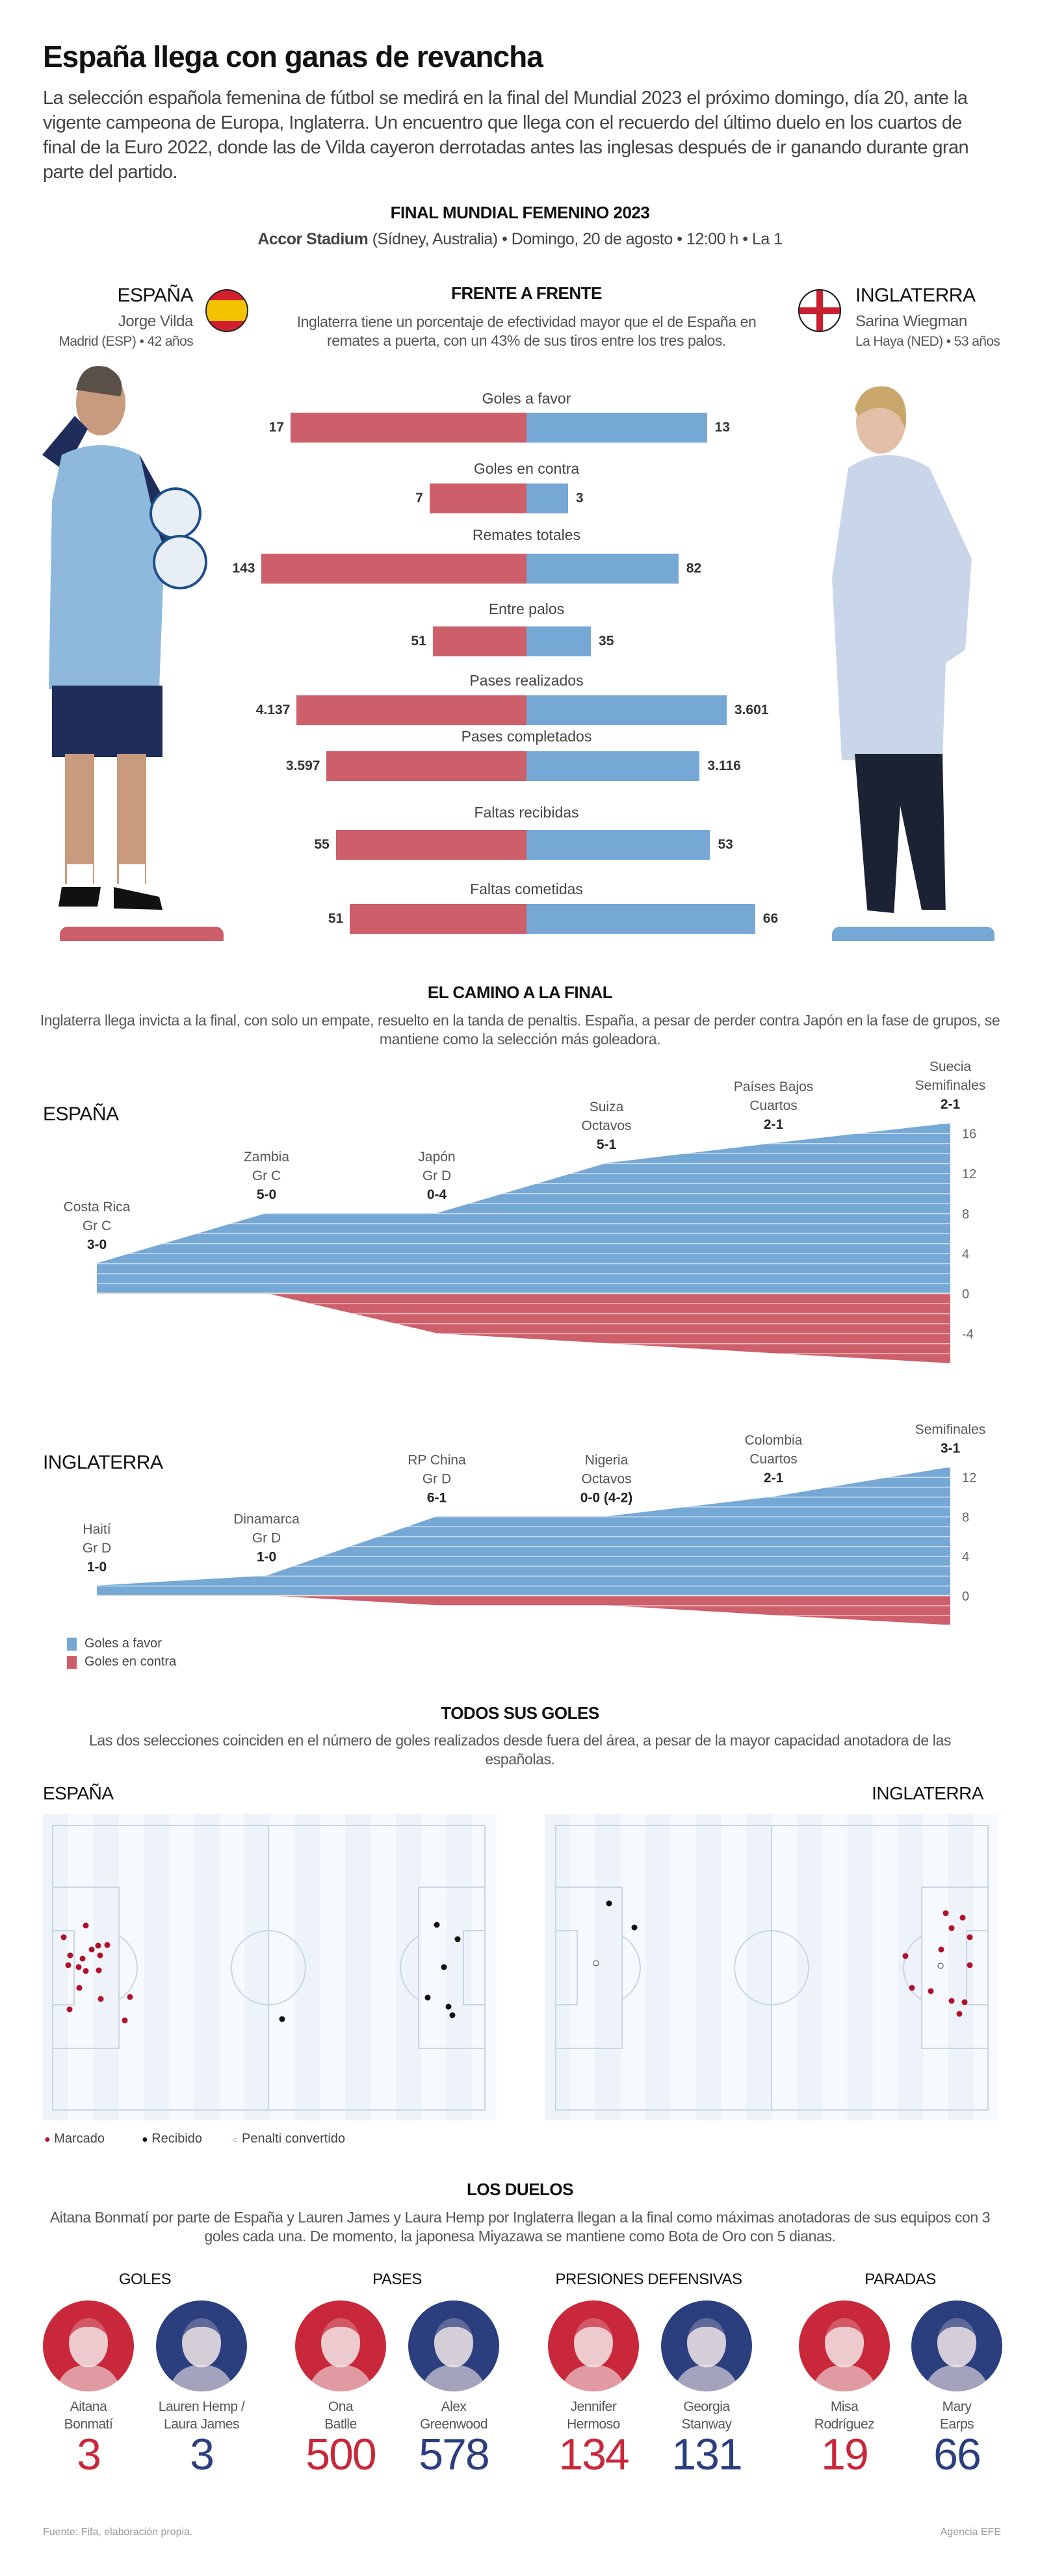 This screenshot has width=1040, height=2576. I want to click on y-tick-label: 4, so click(966, 1557).